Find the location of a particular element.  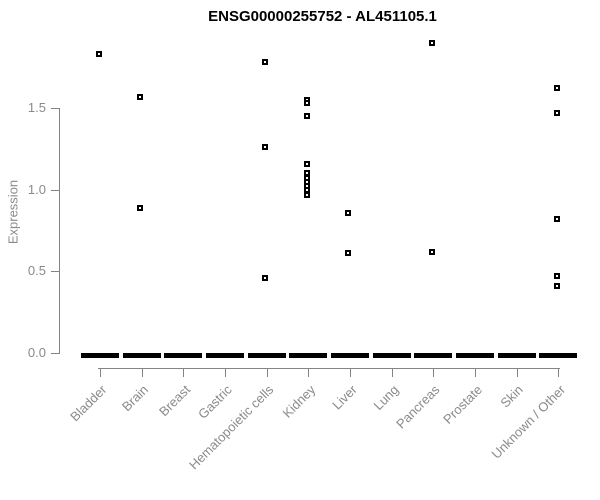

y-tick-label: 1.0 is located at coordinates (36, 189).